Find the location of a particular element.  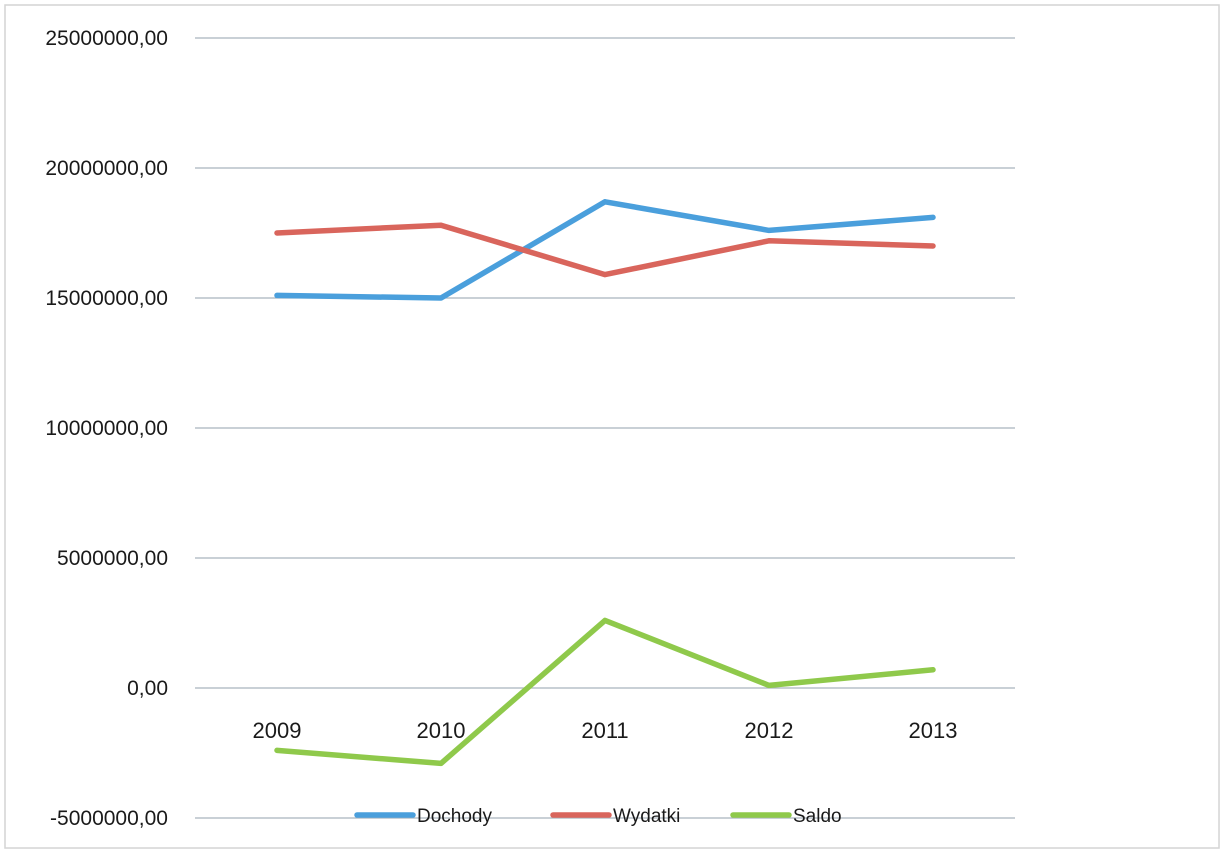

y-tick-label: 0,00 is located at coordinates (147, 688).